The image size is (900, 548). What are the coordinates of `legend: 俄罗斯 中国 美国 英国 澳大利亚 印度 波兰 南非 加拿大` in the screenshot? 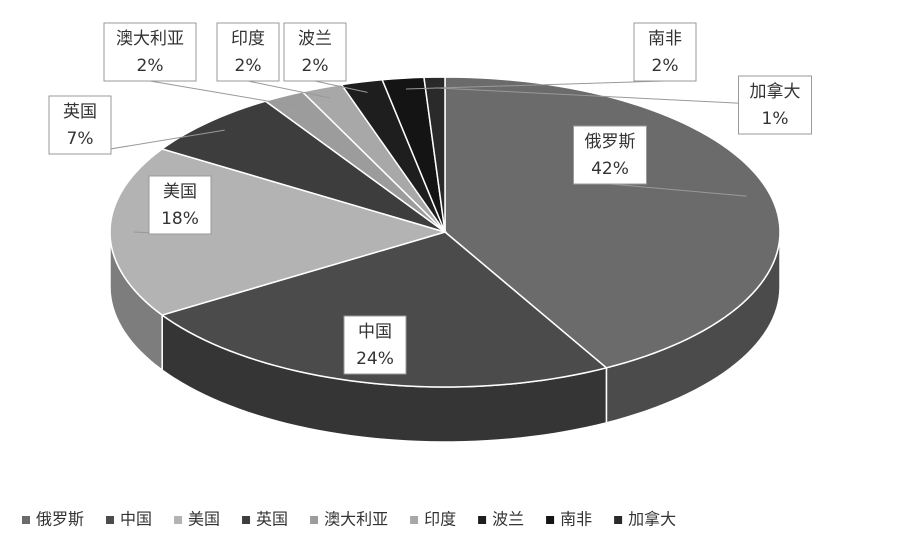 It's located at (349, 519).